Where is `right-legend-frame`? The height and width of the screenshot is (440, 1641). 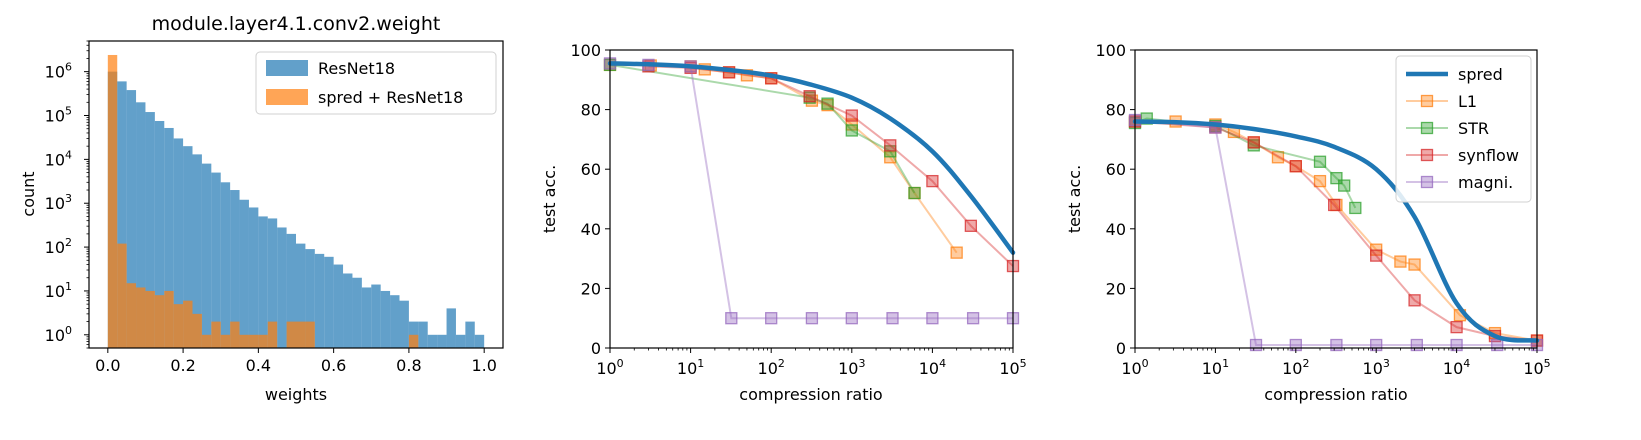
right-legend-frame is located at coordinates (1463, 129).